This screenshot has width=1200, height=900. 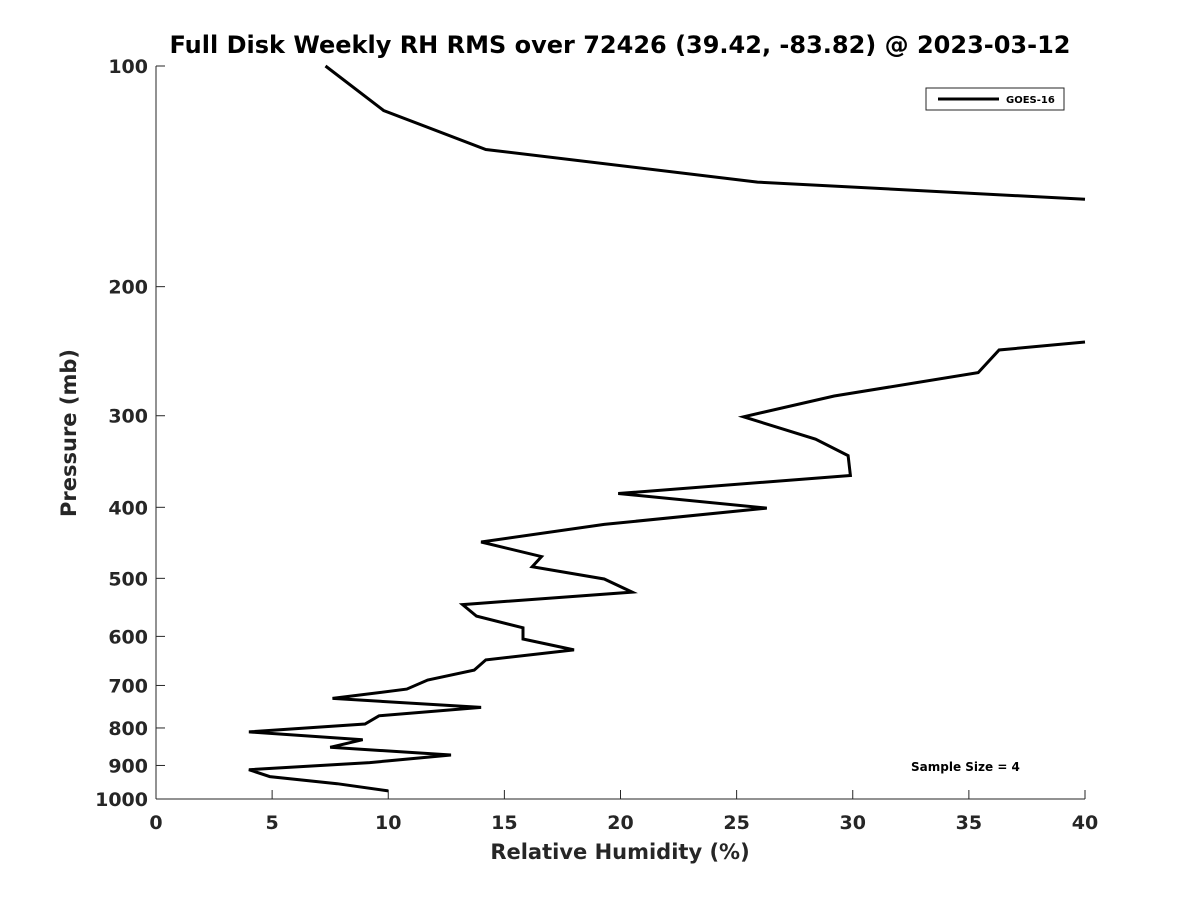 I want to click on legend-label-goes-16: GOES-16, so click(x=1030, y=100).